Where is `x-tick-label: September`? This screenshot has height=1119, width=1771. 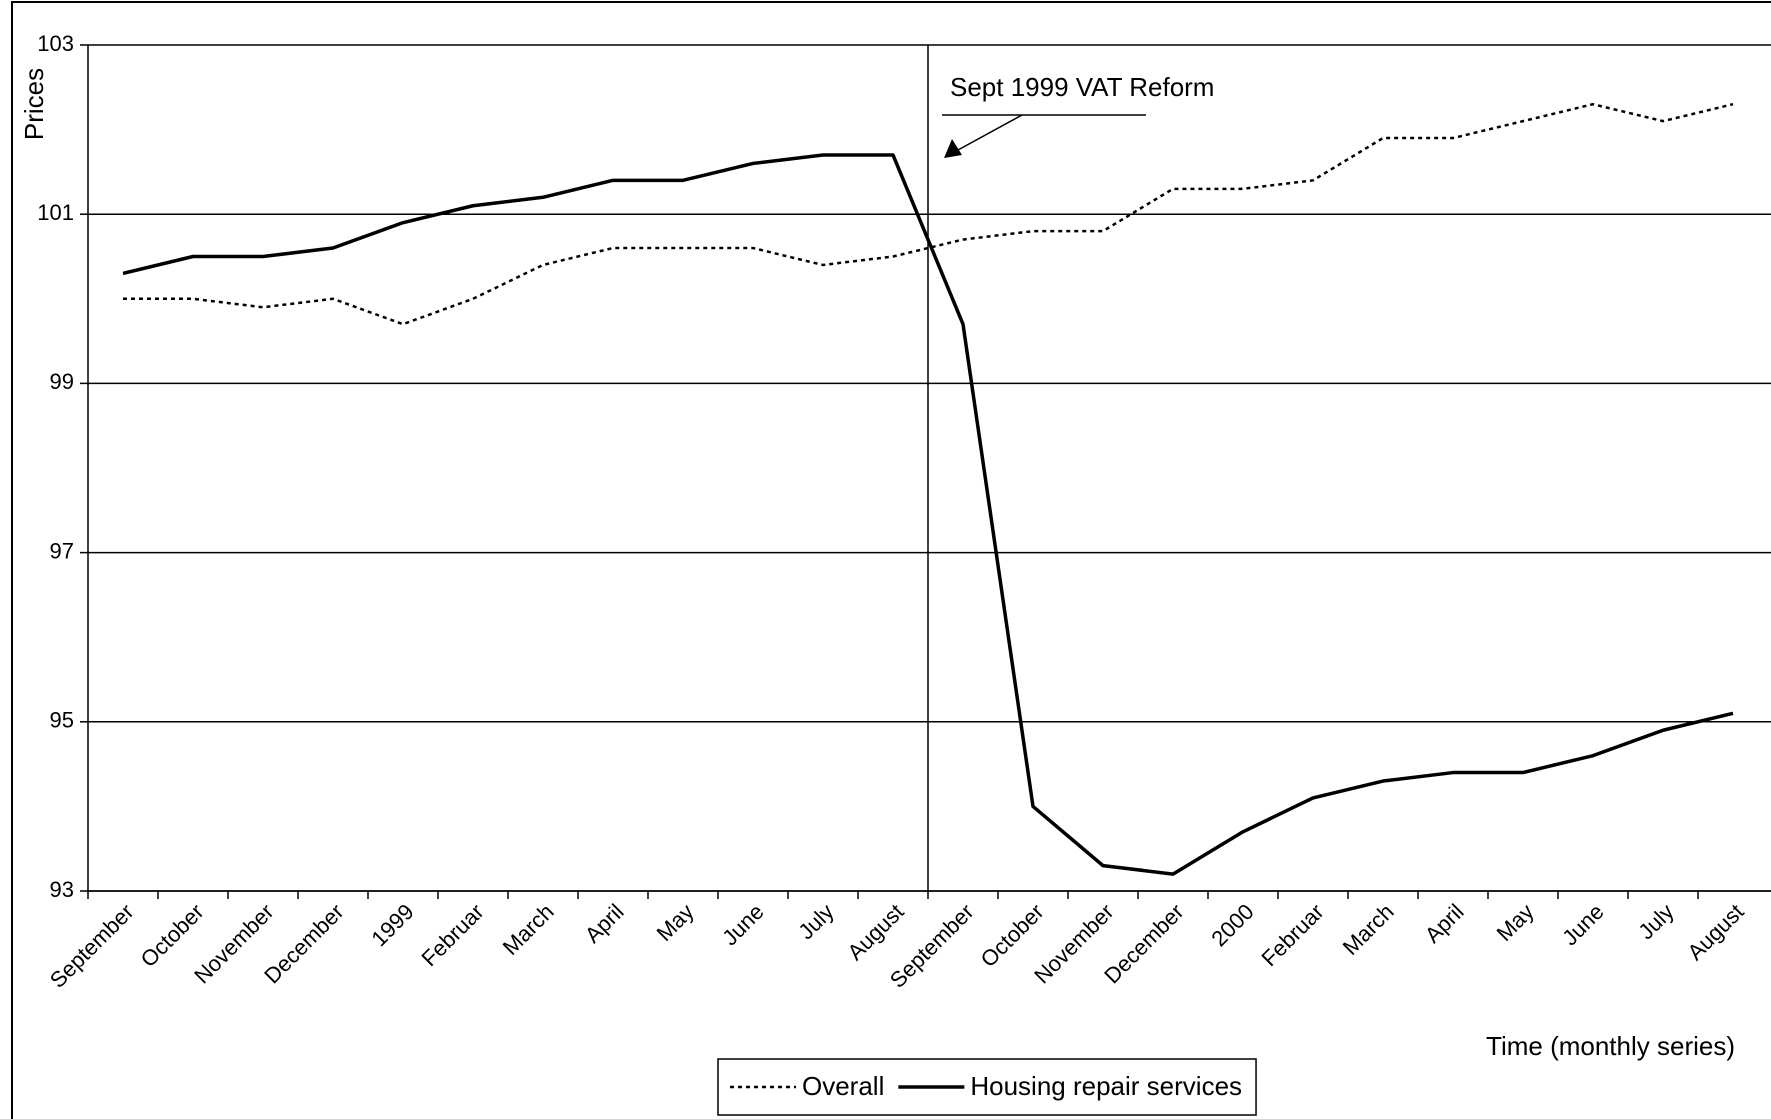 x-tick-label: September is located at coordinates (92, 946).